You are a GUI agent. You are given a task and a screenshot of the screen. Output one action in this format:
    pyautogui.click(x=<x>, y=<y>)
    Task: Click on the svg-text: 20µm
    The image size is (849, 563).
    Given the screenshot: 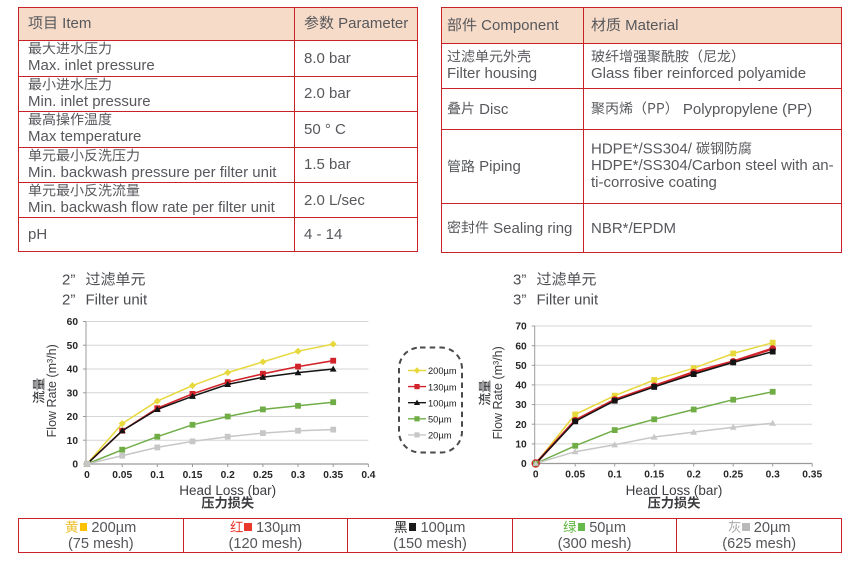 What is the action you would take?
    pyautogui.click(x=440, y=436)
    